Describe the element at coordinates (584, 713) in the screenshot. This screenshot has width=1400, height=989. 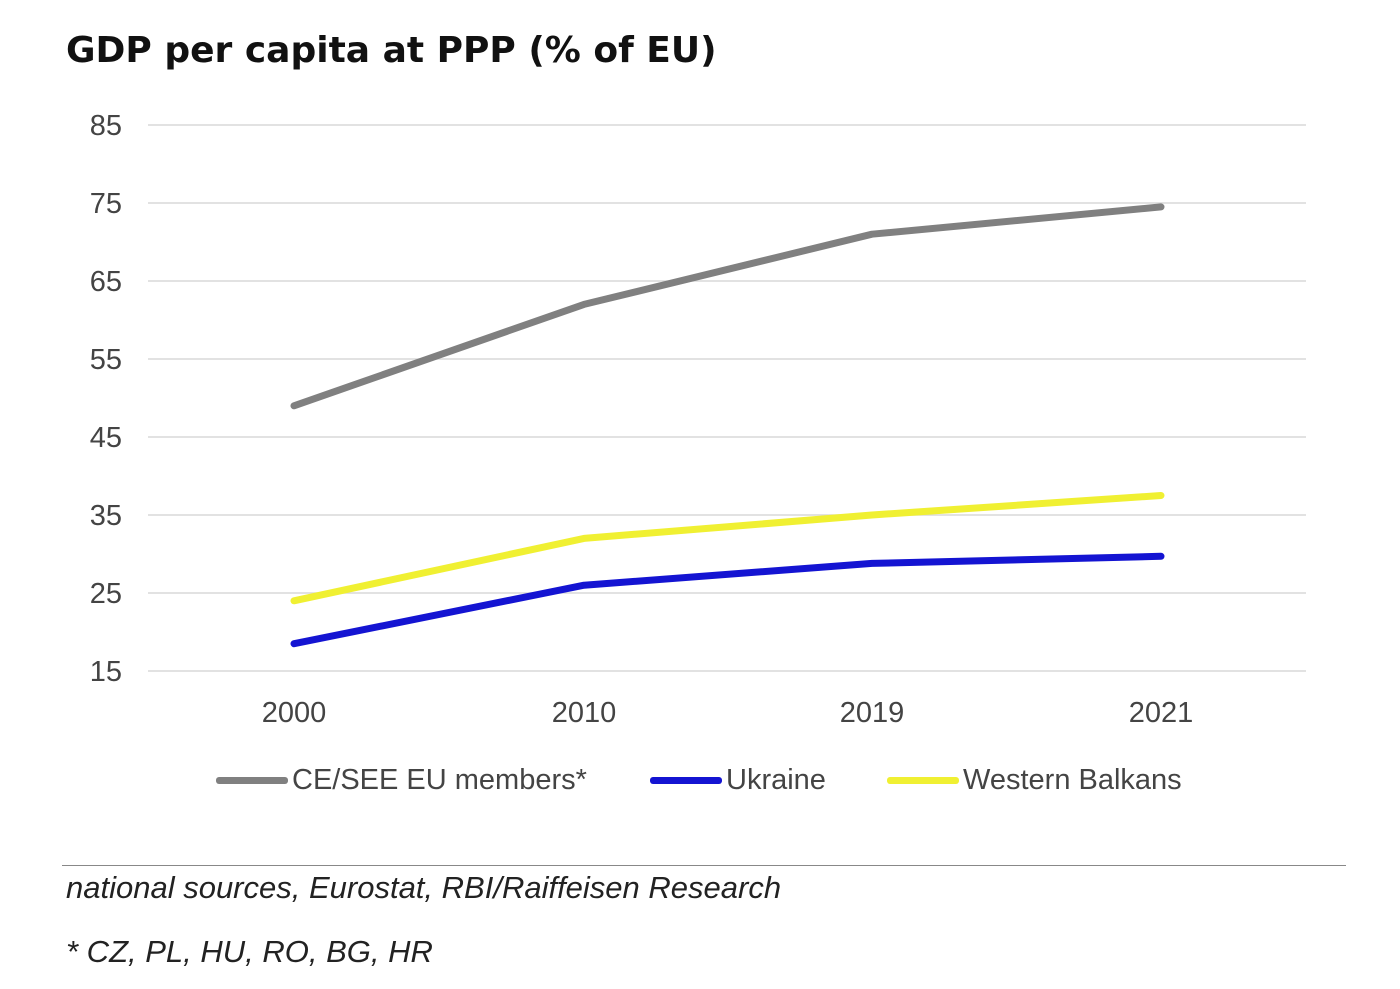
I see `x-tick-label: 2010` at that location.